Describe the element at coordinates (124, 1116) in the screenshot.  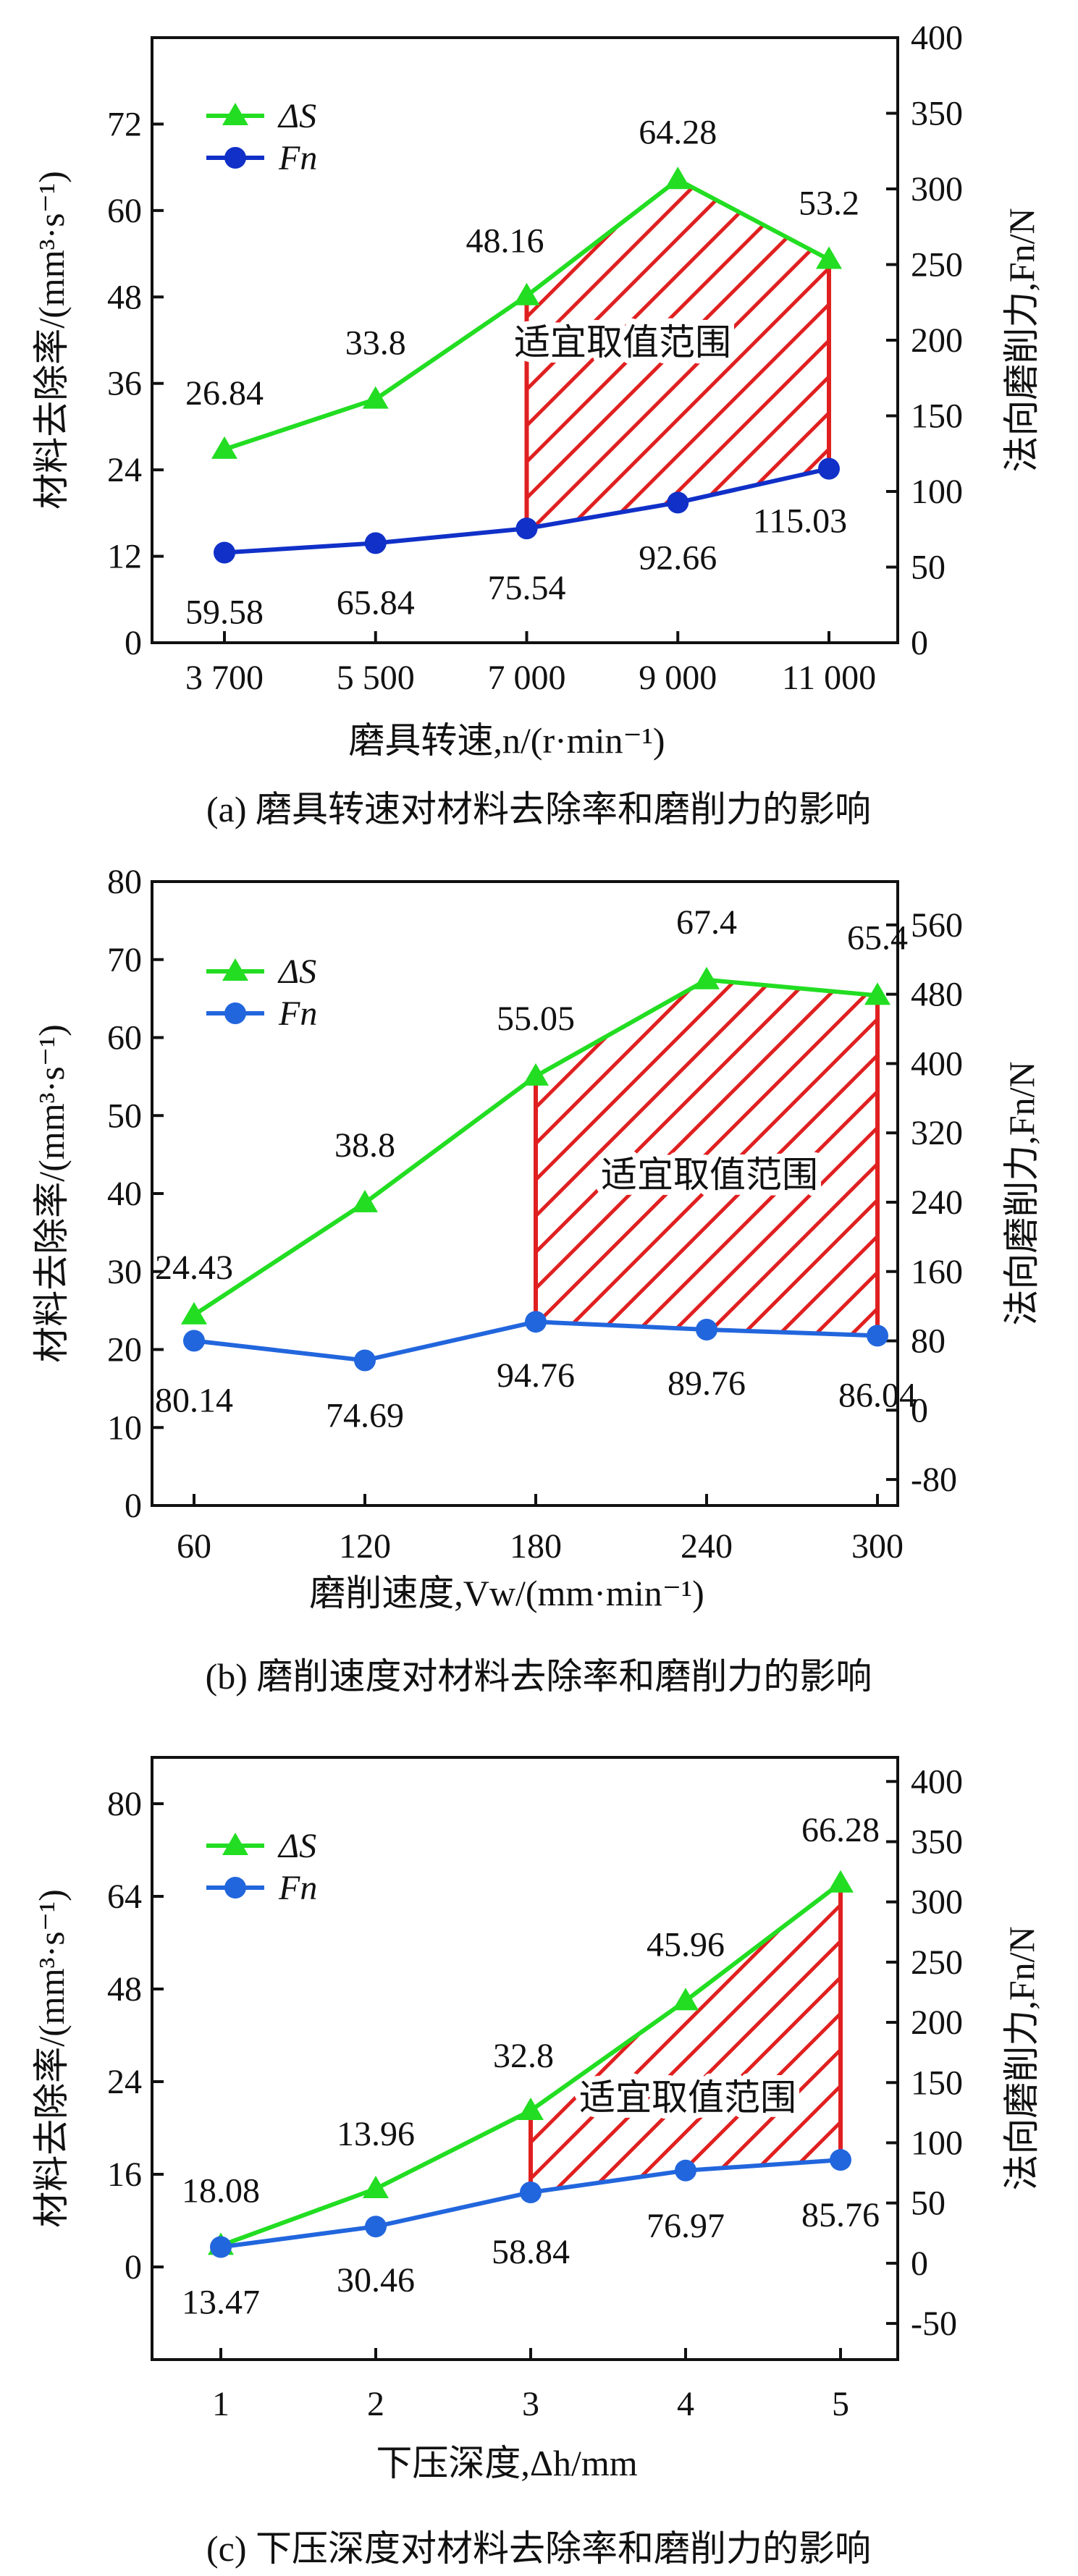
I see `left-tick-label: 50` at that location.